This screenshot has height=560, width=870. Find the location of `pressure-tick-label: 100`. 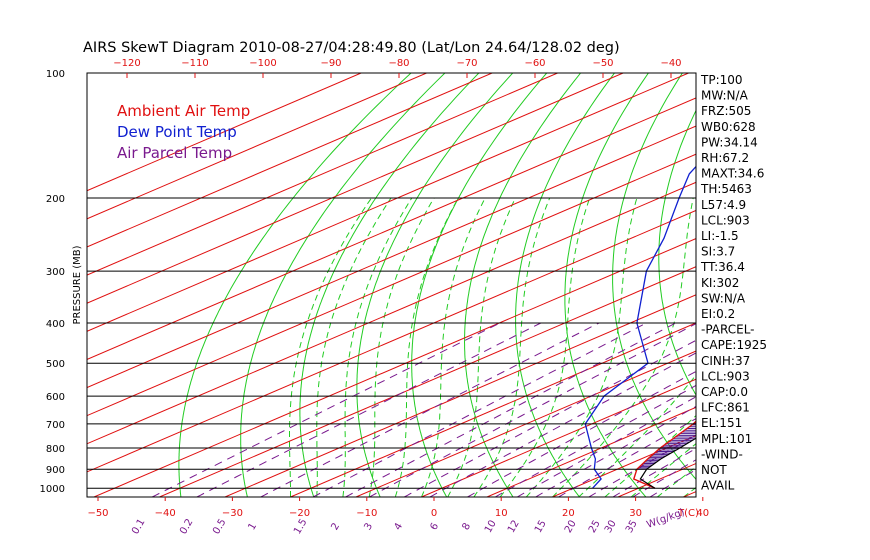

pressure-tick-label: 100 is located at coordinates (55, 74).